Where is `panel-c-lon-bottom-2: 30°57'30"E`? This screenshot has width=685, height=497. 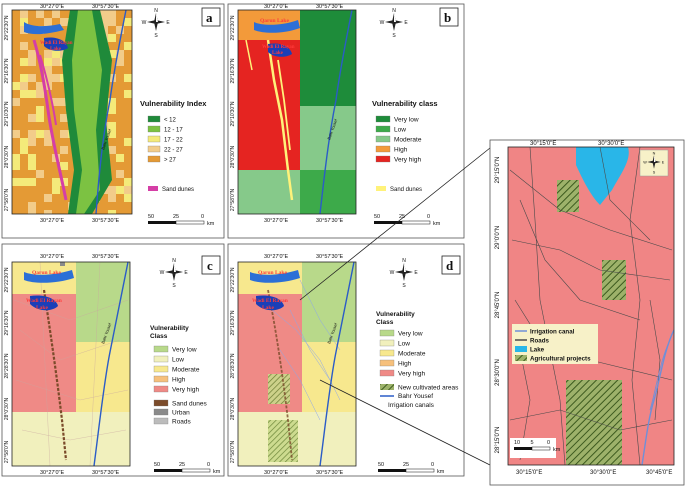 panel-c-lon-bottom-2: 30°57'30"E is located at coordinates (106, 473).